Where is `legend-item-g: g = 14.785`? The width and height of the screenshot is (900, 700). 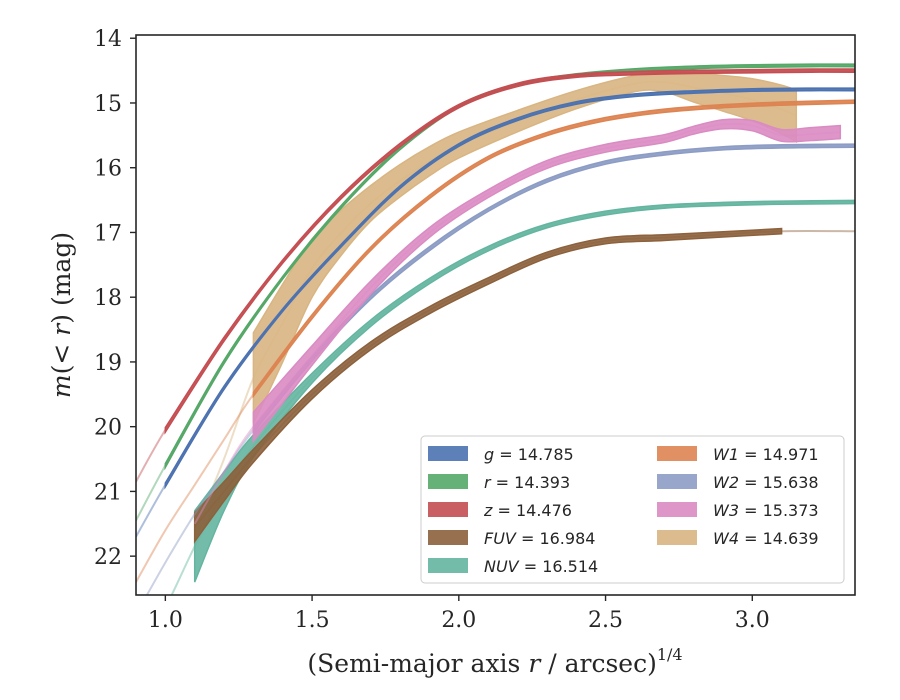
legend-item-g: g = 14.785 is located at coordinates (501, 454).